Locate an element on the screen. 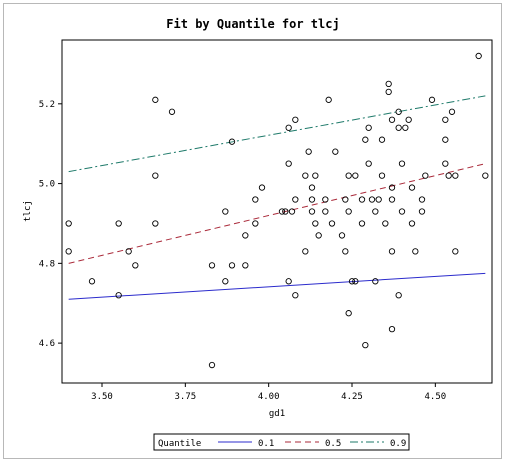 The height and width of the screenshot is (463, 507). x-tick-label: 4.00 is located at coordinates (269, 397).